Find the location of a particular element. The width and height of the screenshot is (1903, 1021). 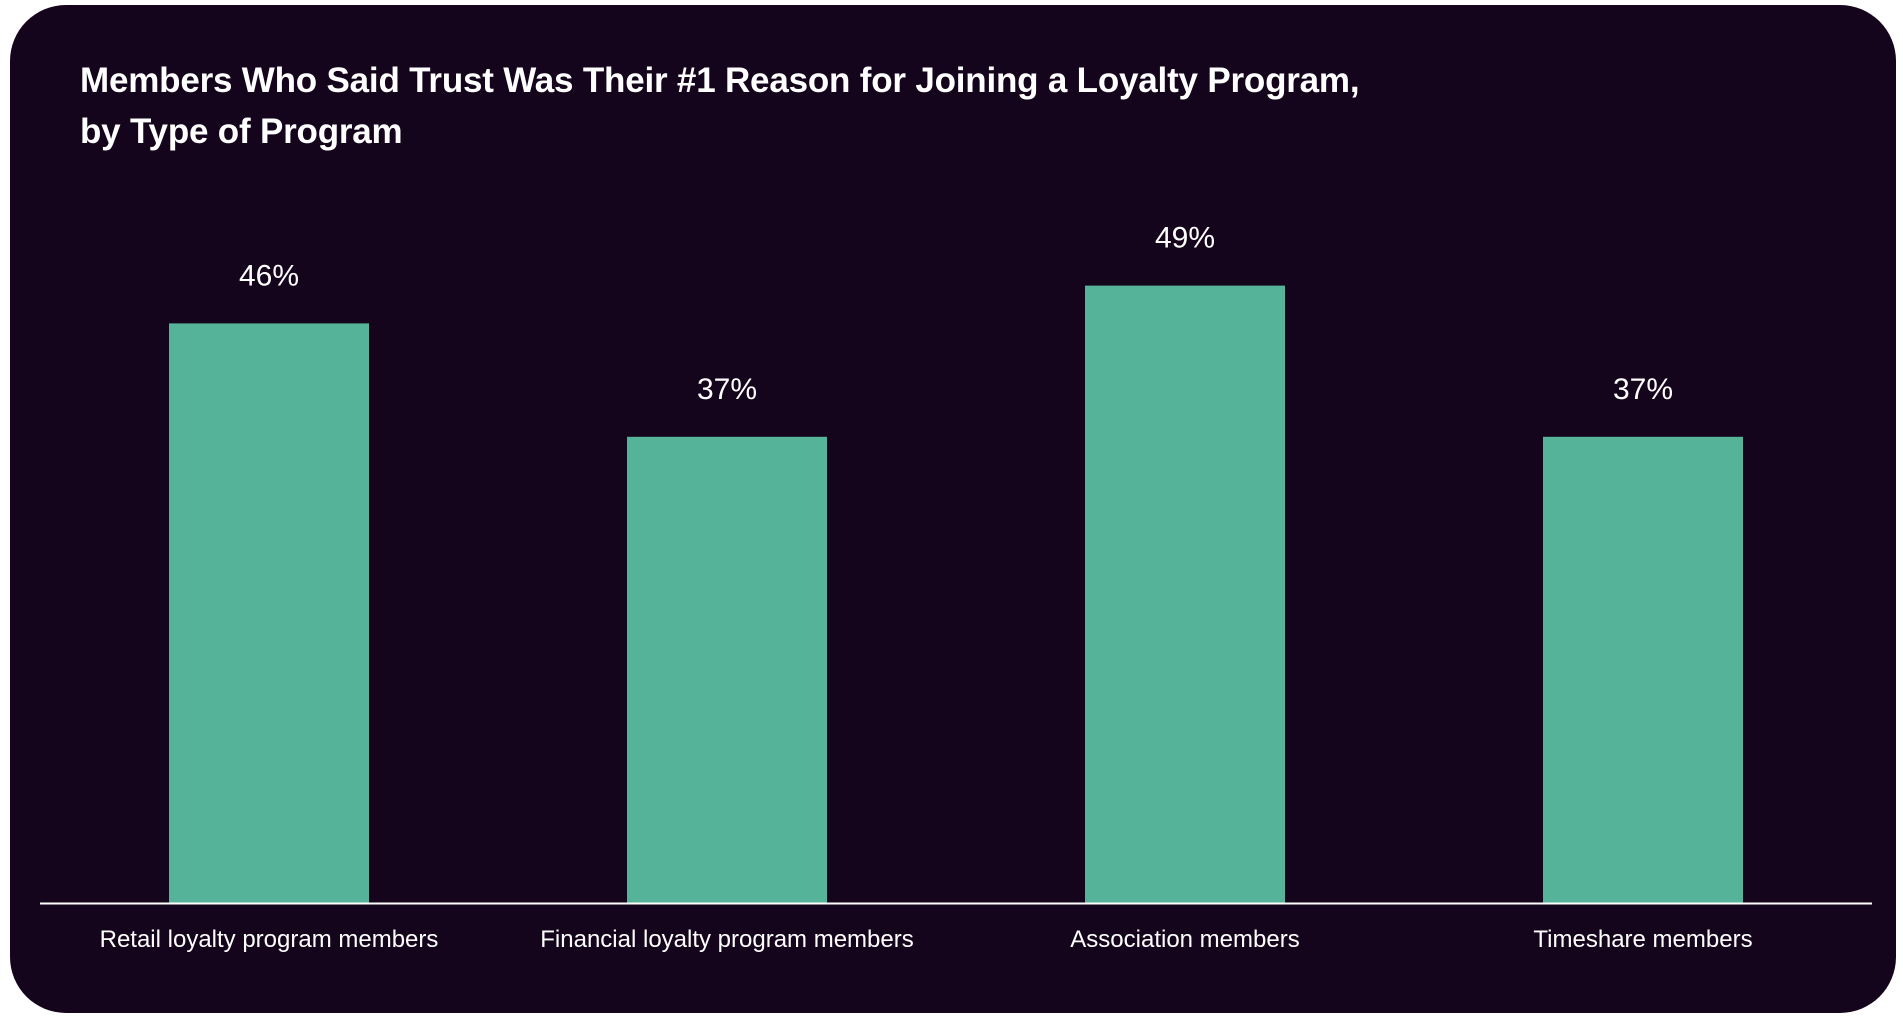

category-label-3: Association members is located at coordinates (1184, 939).